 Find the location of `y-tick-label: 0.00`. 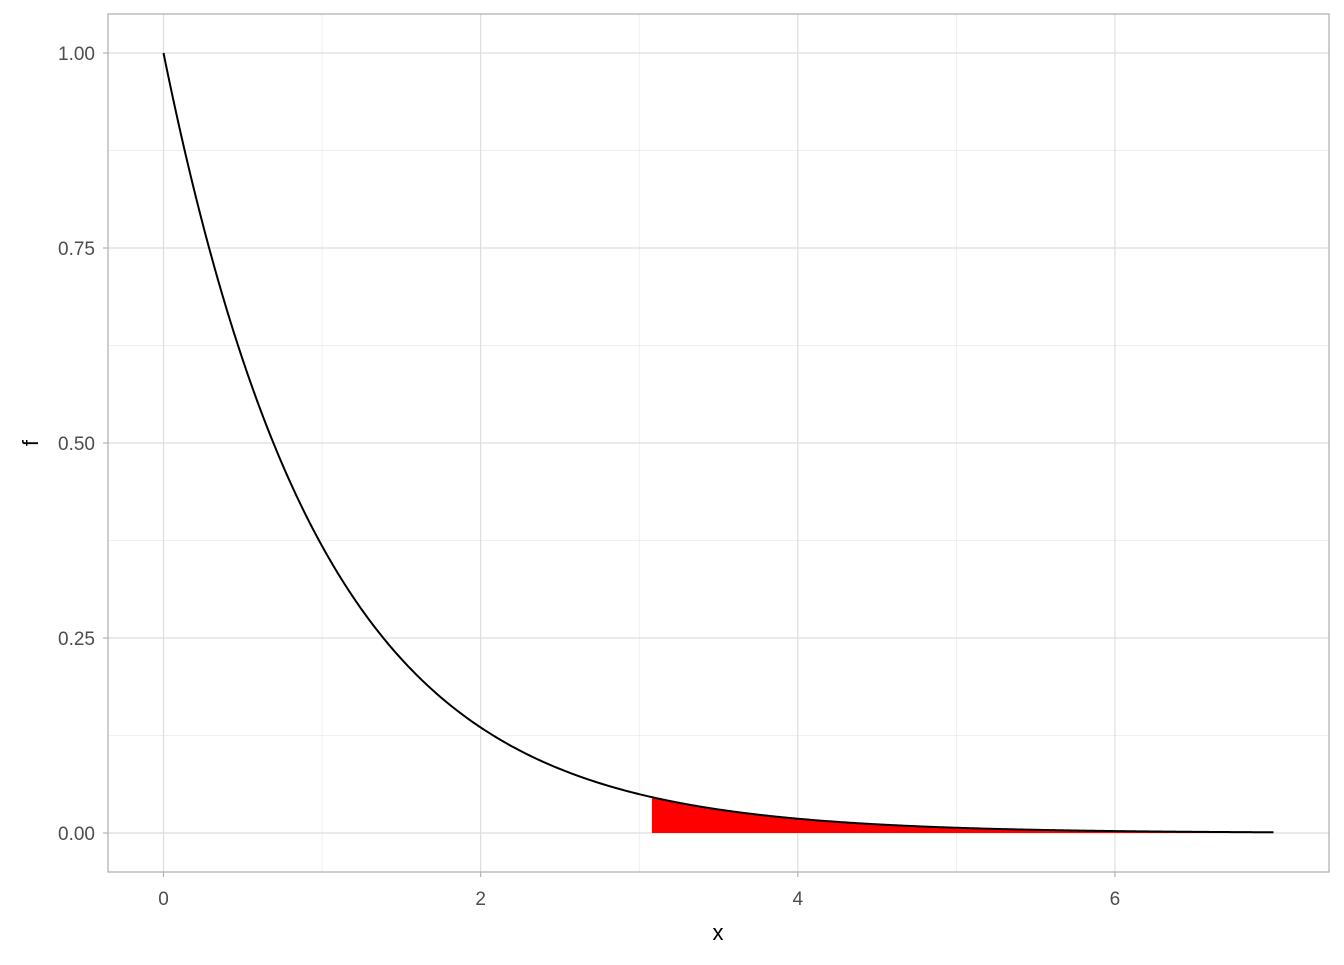

y-tick-label: 0.00 is located at coordinates (76, 834).